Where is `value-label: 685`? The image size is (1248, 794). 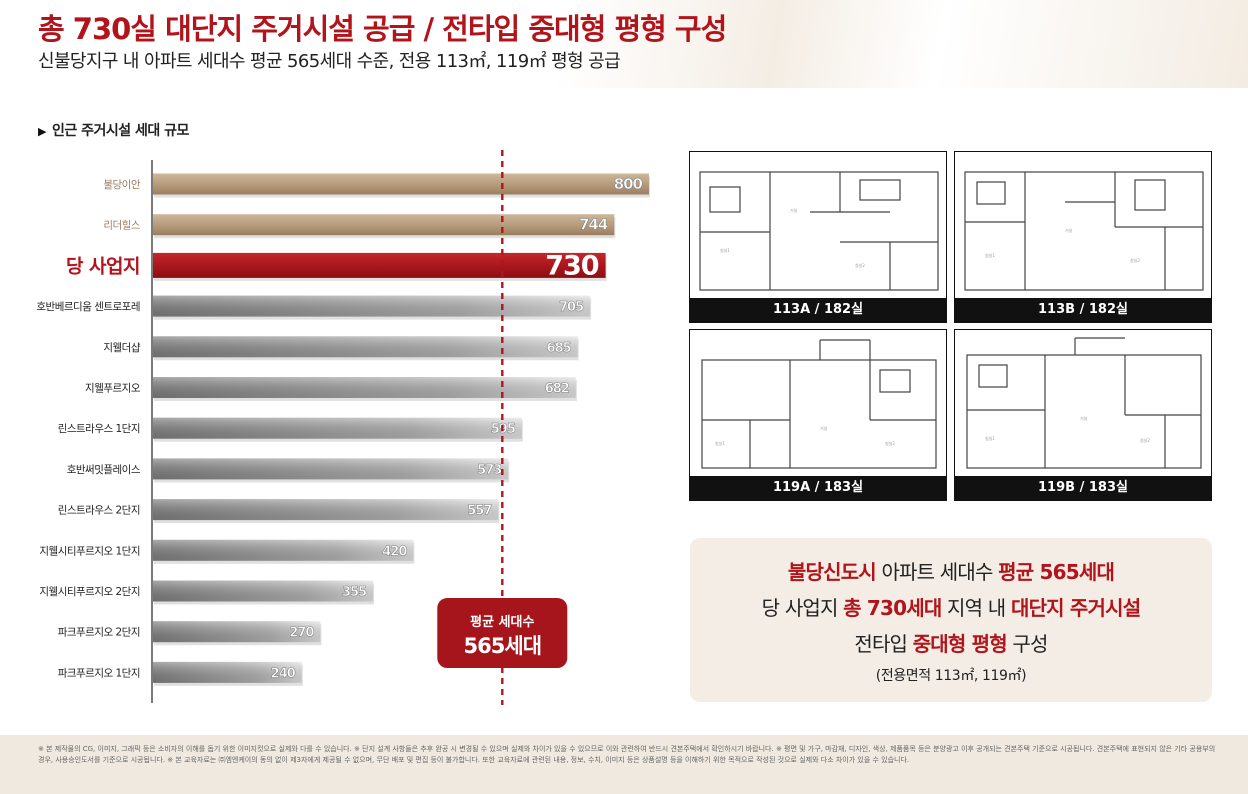
value-label: 685 is located at coordinates (559, 348).